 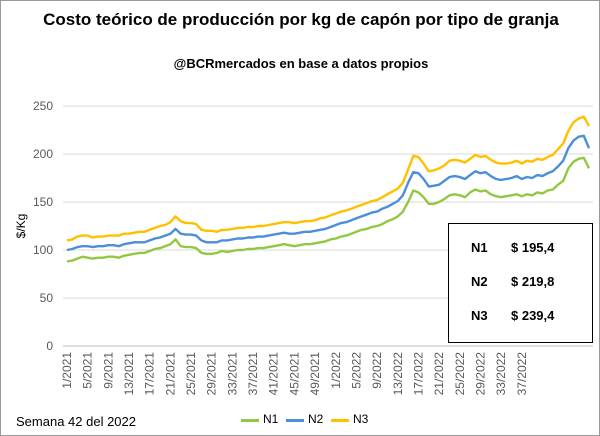 I want to click on value-row-n2: N2 $ 219,8, so click(x=520, y=284).